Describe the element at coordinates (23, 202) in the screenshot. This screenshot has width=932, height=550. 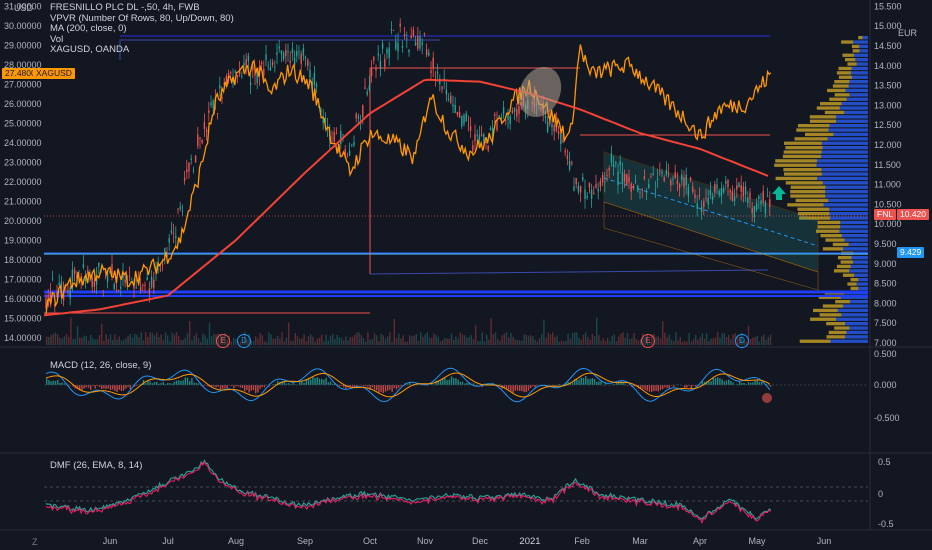
I see `left-axis-tick: 21.00000` at that location.